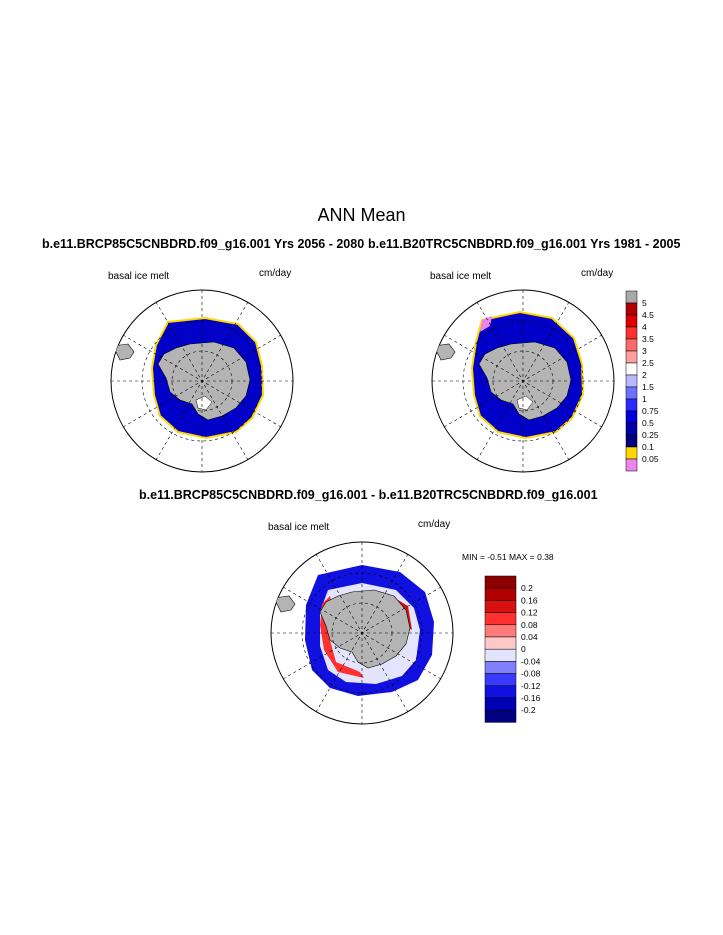 This screenshot has width=723, height=935. I want to click on diff-colorbar-tick-label: 0.16, so click(529, 600).